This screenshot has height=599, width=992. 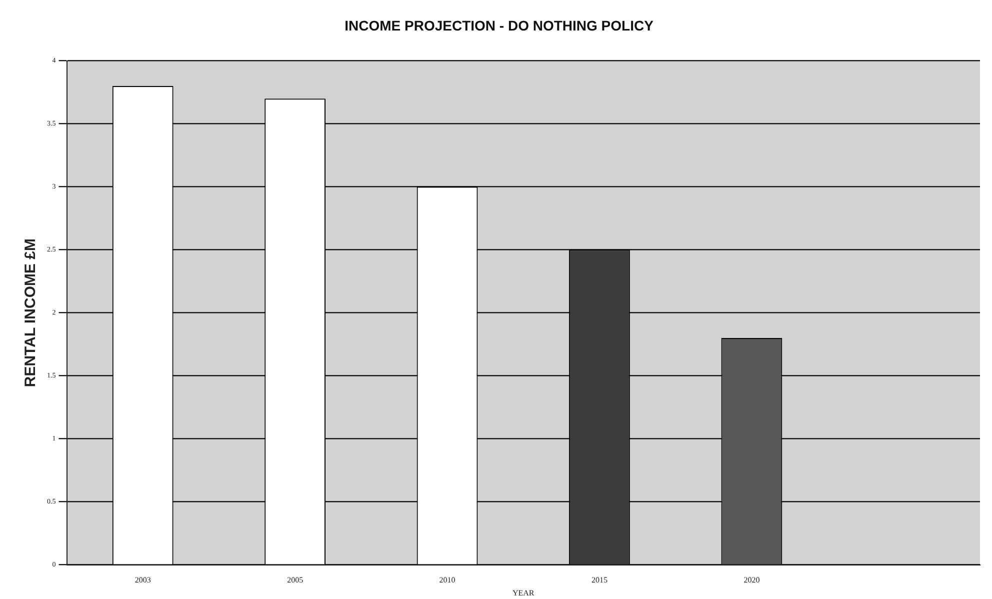 I want to click on x-tick-label: 2015, so click(x=599, y=580).